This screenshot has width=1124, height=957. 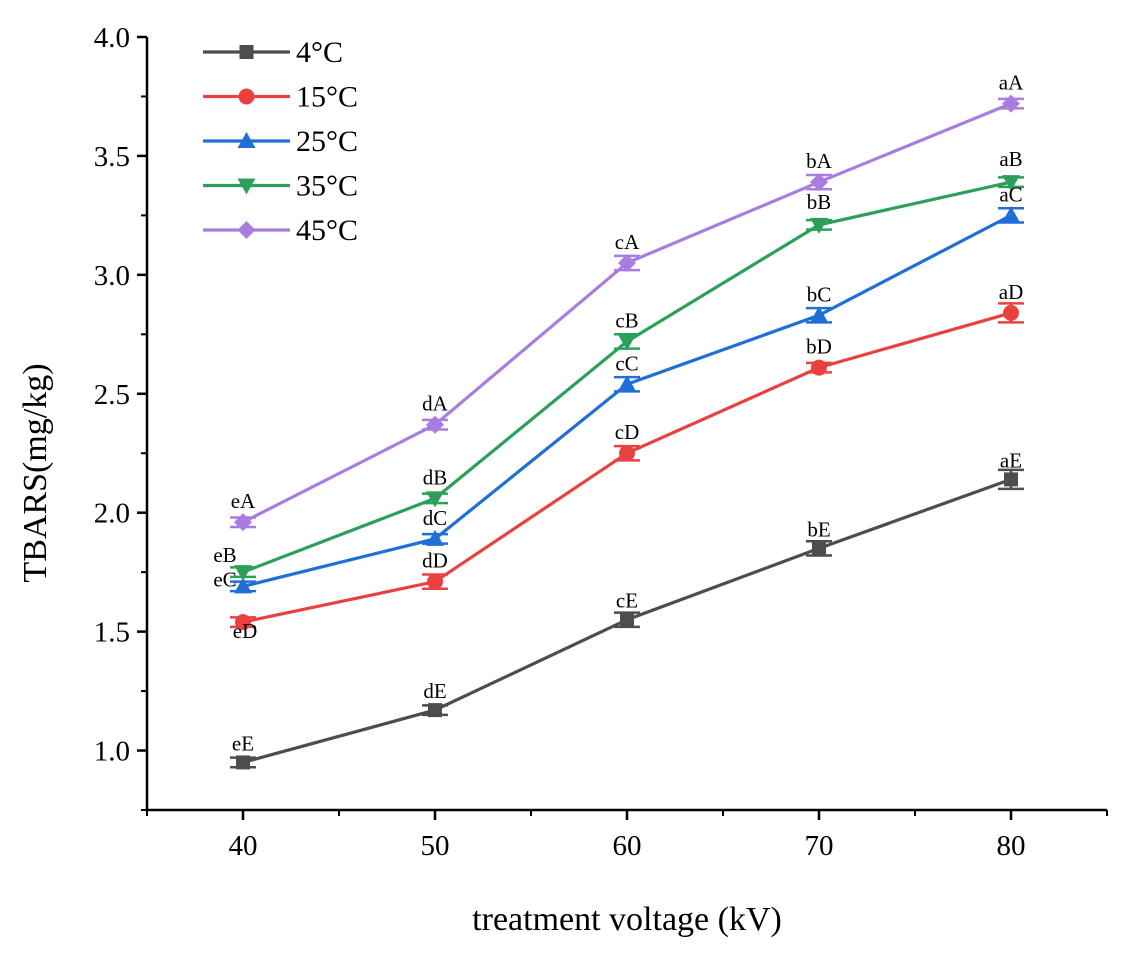 I want to click on legend: 4°C 15°C 25°C 35°C 45°C, so click(x=280, y=141).